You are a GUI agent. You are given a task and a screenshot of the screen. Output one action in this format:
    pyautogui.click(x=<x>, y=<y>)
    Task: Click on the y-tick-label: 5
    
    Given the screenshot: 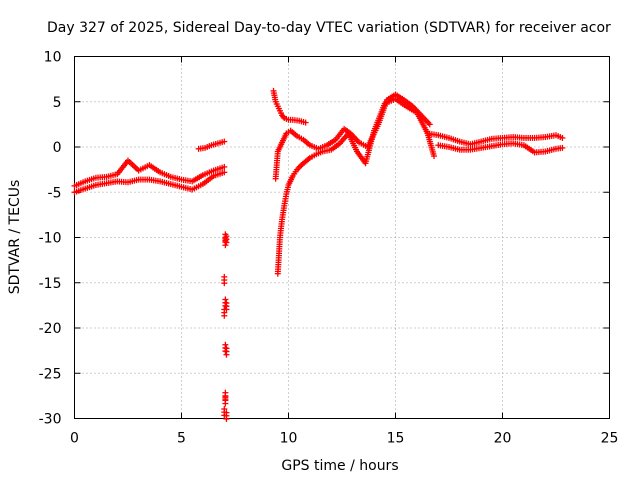 What is the action you would take?
    pyautogui.click(x=57, y=103)
    